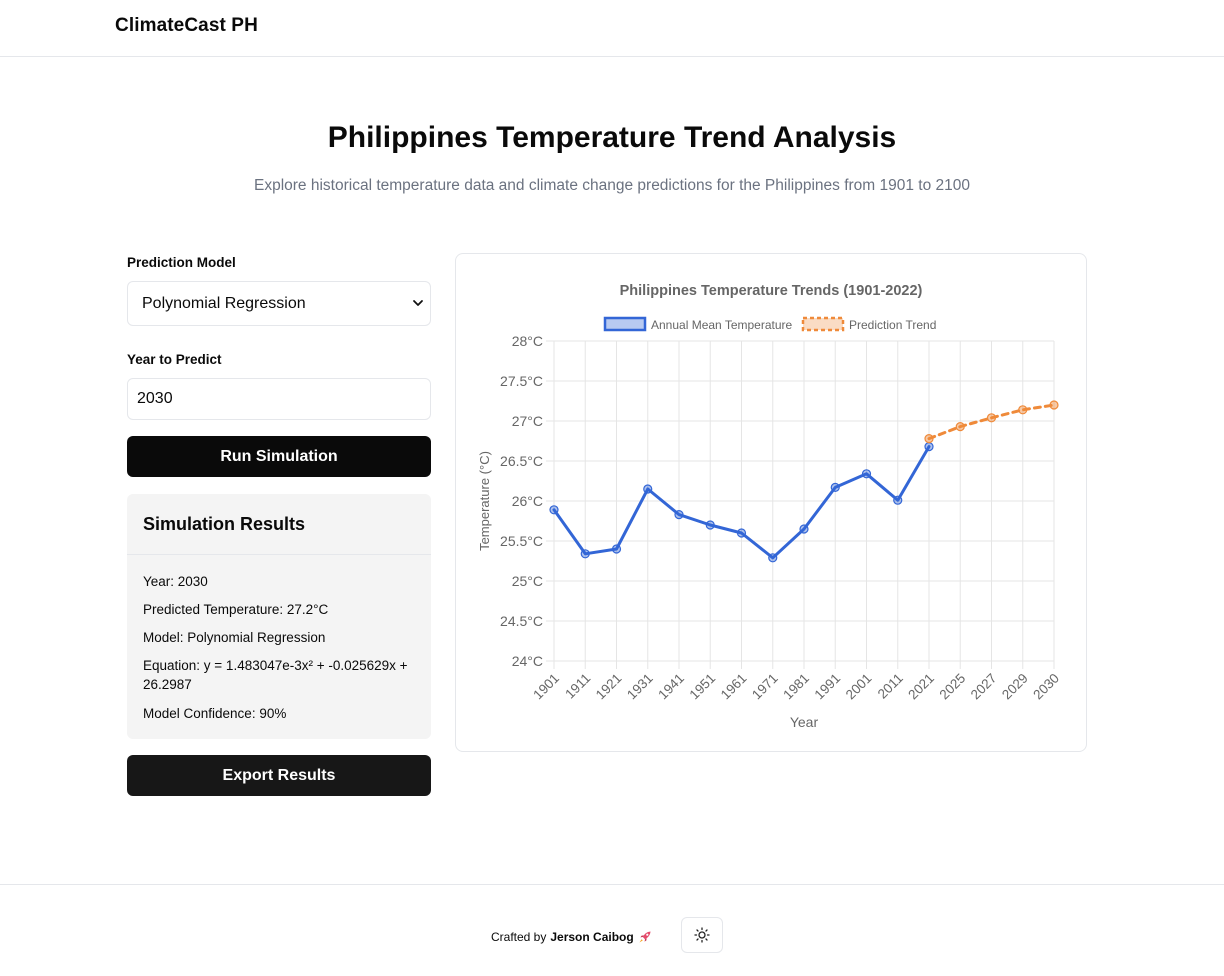 The width and height of the screenshot is (1224, 976). Describe the element at coordinates (984, 687) in the screenshot. I see `x-tick-label: 2027` at that location.